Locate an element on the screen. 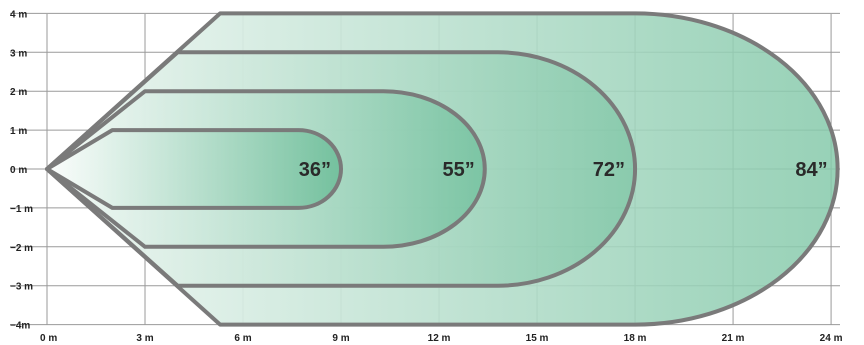  y-tick-label: −2 m is located at coordinates (21, 248).